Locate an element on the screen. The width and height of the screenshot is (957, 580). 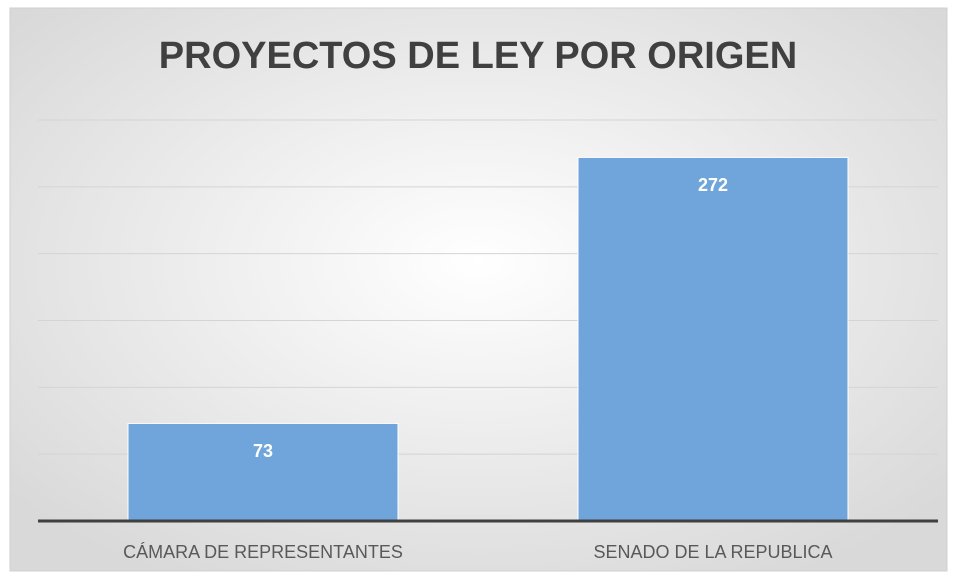
x-tick-label: SENADO DE LA REPUBLICA is located at coordinates (712, 552).